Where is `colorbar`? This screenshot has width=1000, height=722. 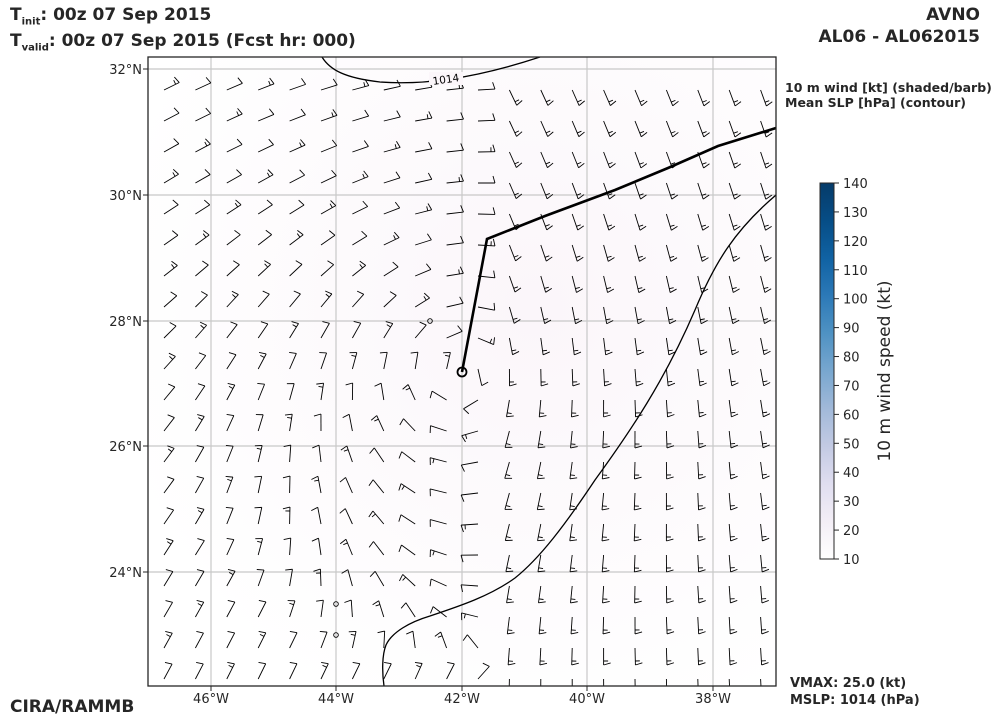 colorbar is located at coordinates (827, 371).